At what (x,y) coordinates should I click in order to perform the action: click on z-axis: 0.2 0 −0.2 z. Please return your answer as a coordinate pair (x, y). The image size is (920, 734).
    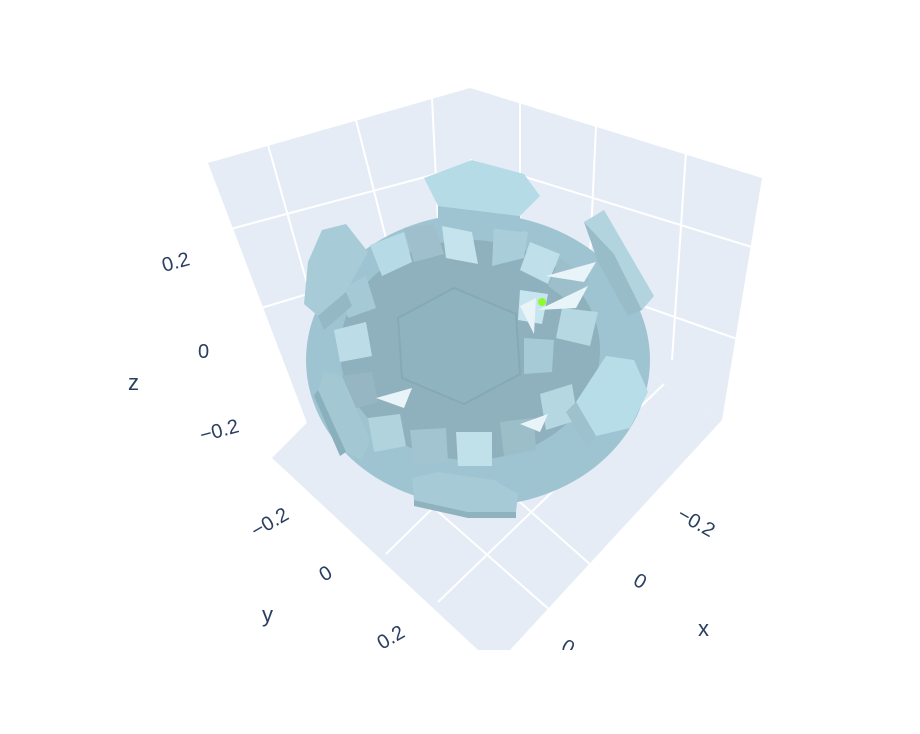
    Looking at the image, I should click on (184, 347).